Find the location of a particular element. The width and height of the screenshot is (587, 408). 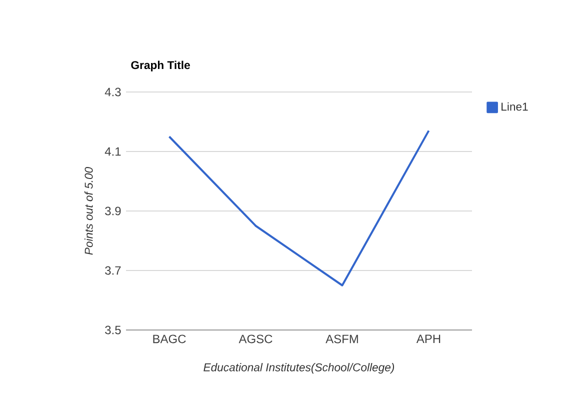

x-tick-label: APH is located at coordinates (428, 338).